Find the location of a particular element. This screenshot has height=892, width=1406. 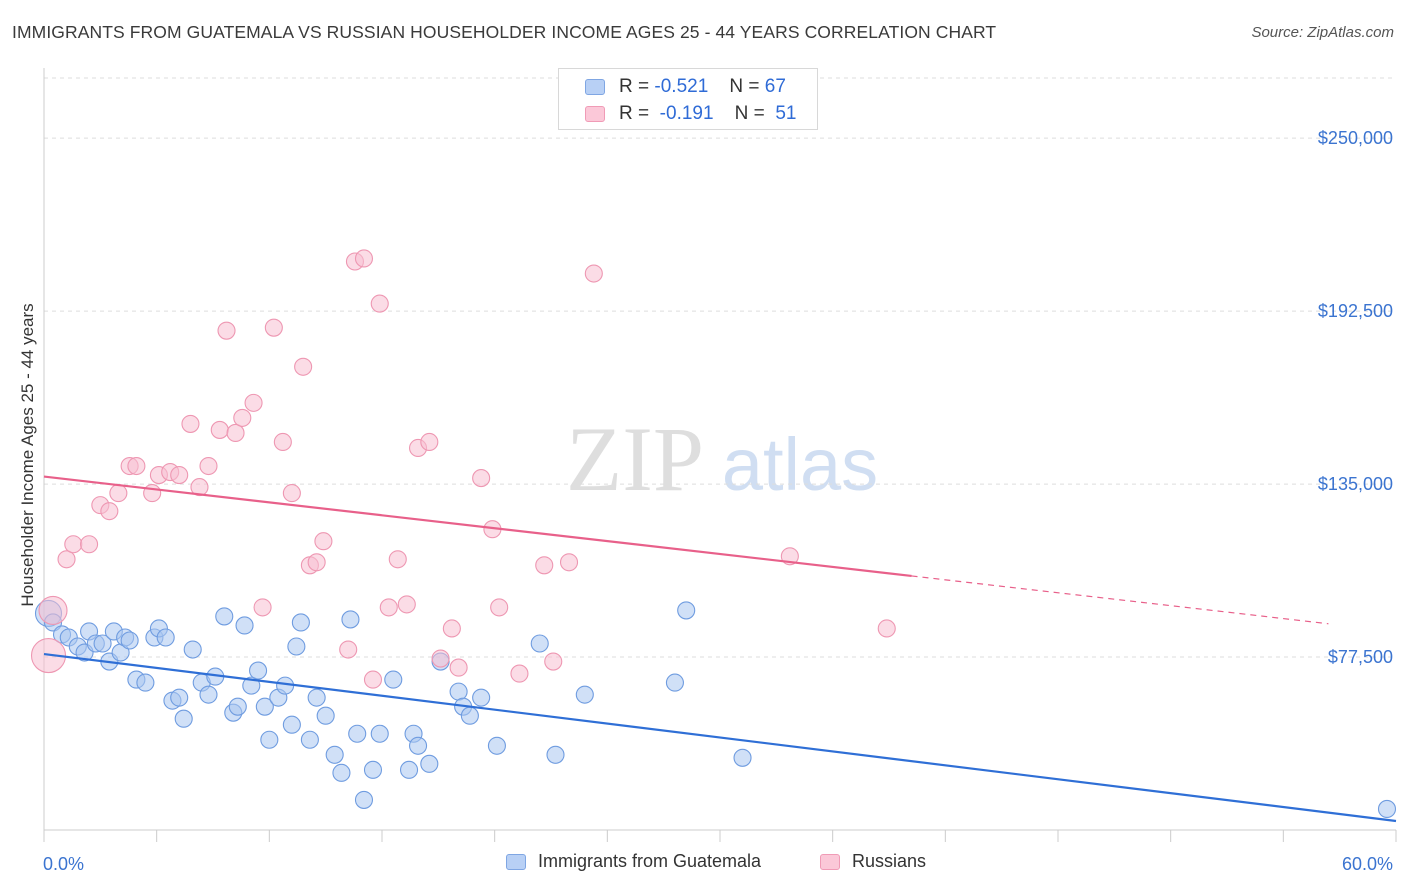

series-legend-guatemala: Immigrants from Guatemala is located at coordinates (633, 861).